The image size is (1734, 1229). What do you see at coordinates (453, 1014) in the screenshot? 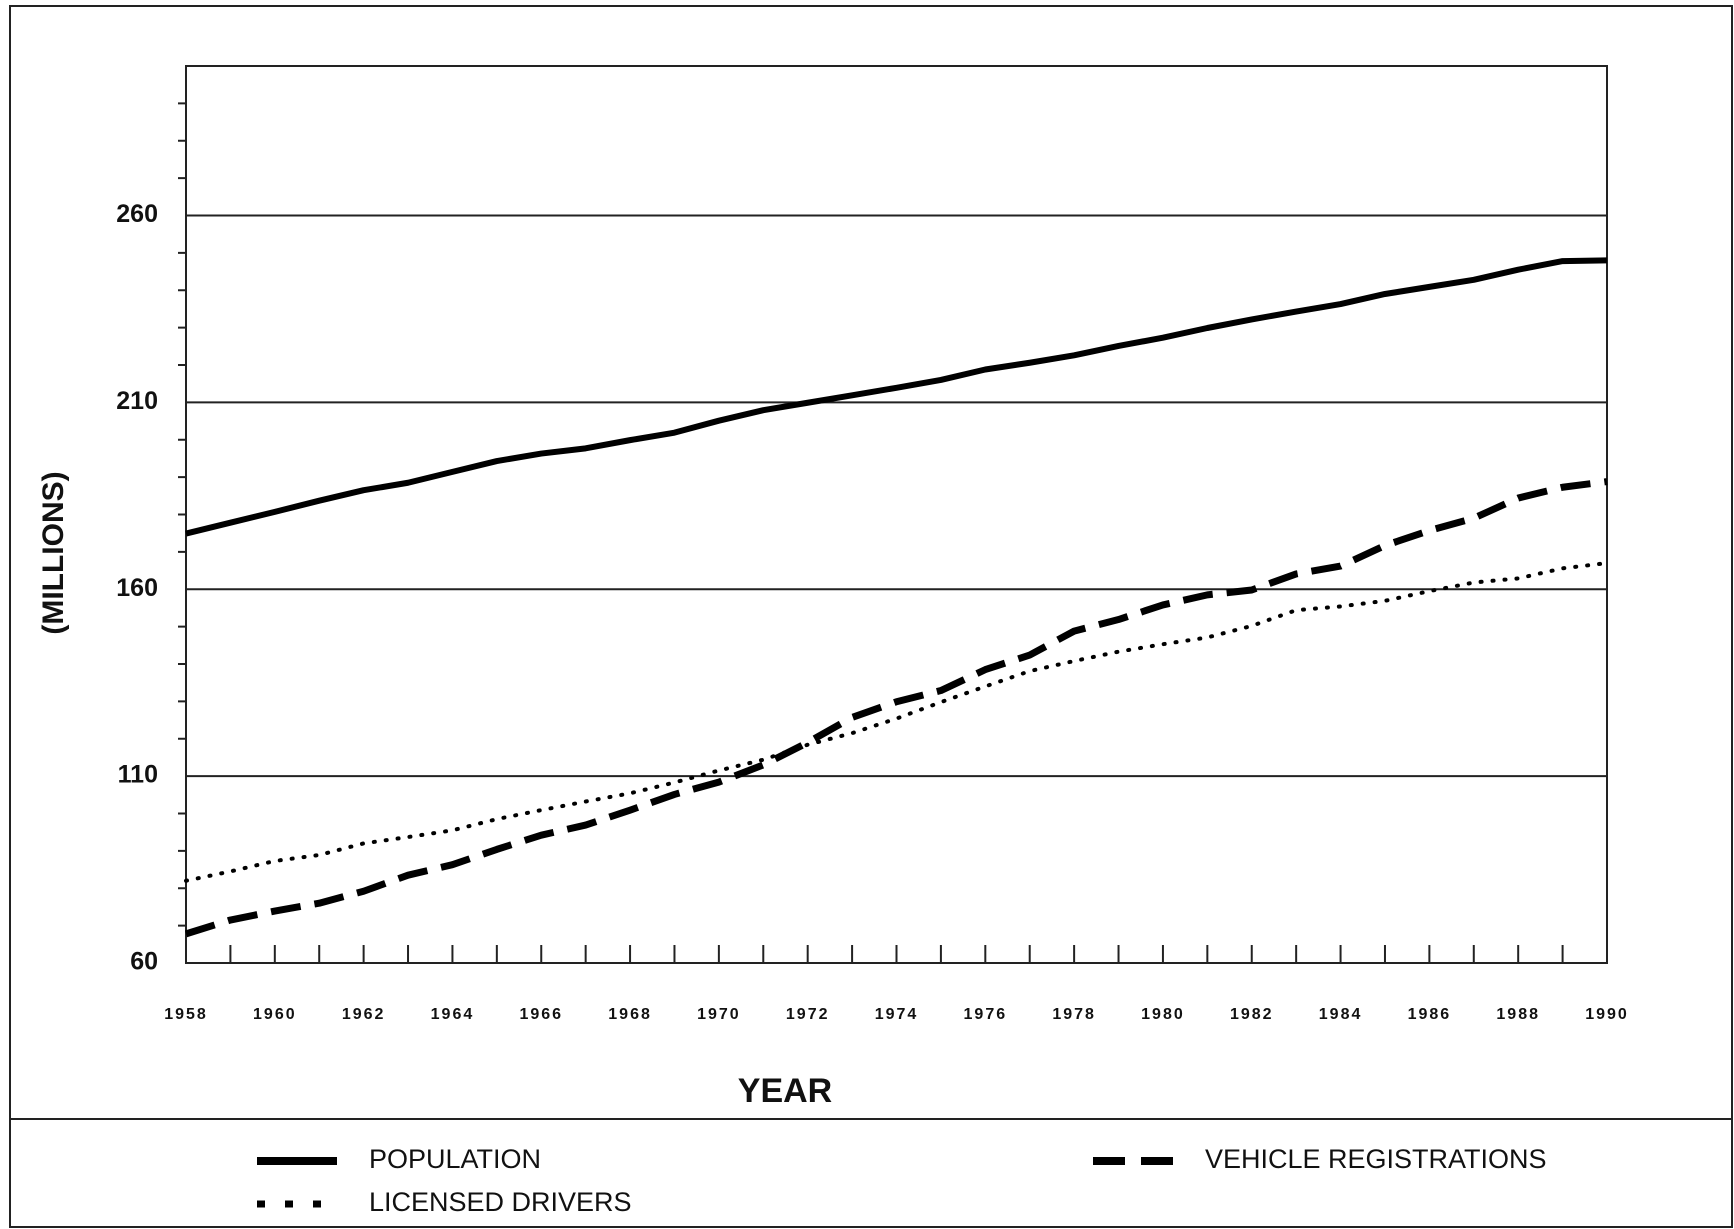
I see `x-tick-label: 1964` at bounding box center [453, 1014].